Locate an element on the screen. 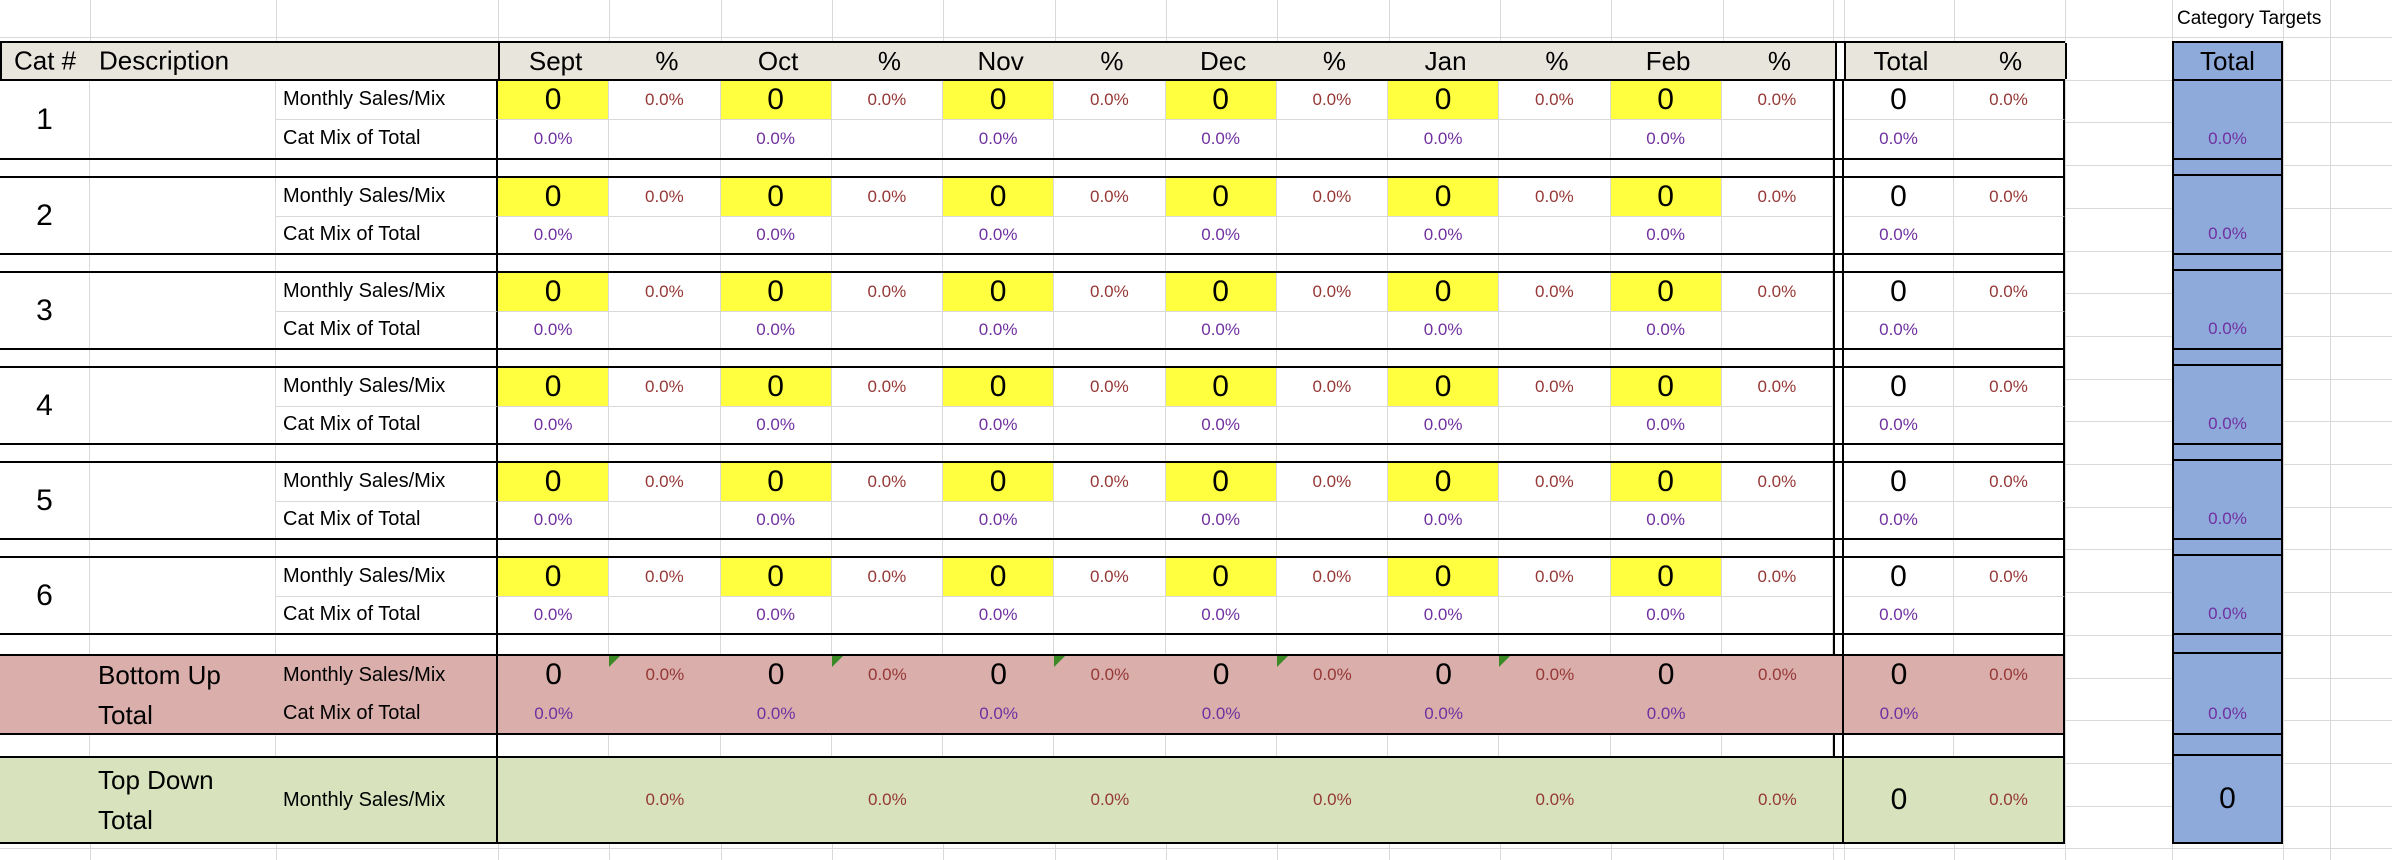  description-cell is located at coordinates (183, 215).